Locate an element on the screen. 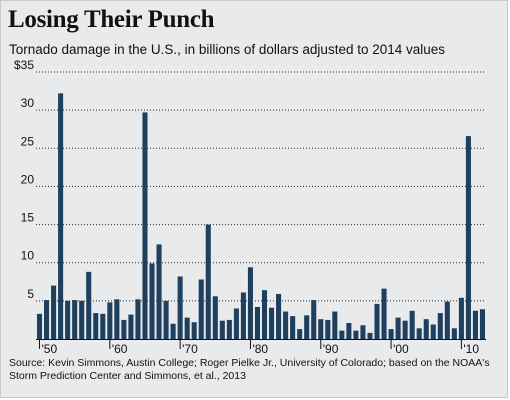 This screenshot has width=510, height=400. y-tick-label: 15 is located at coordinates (28, 218).